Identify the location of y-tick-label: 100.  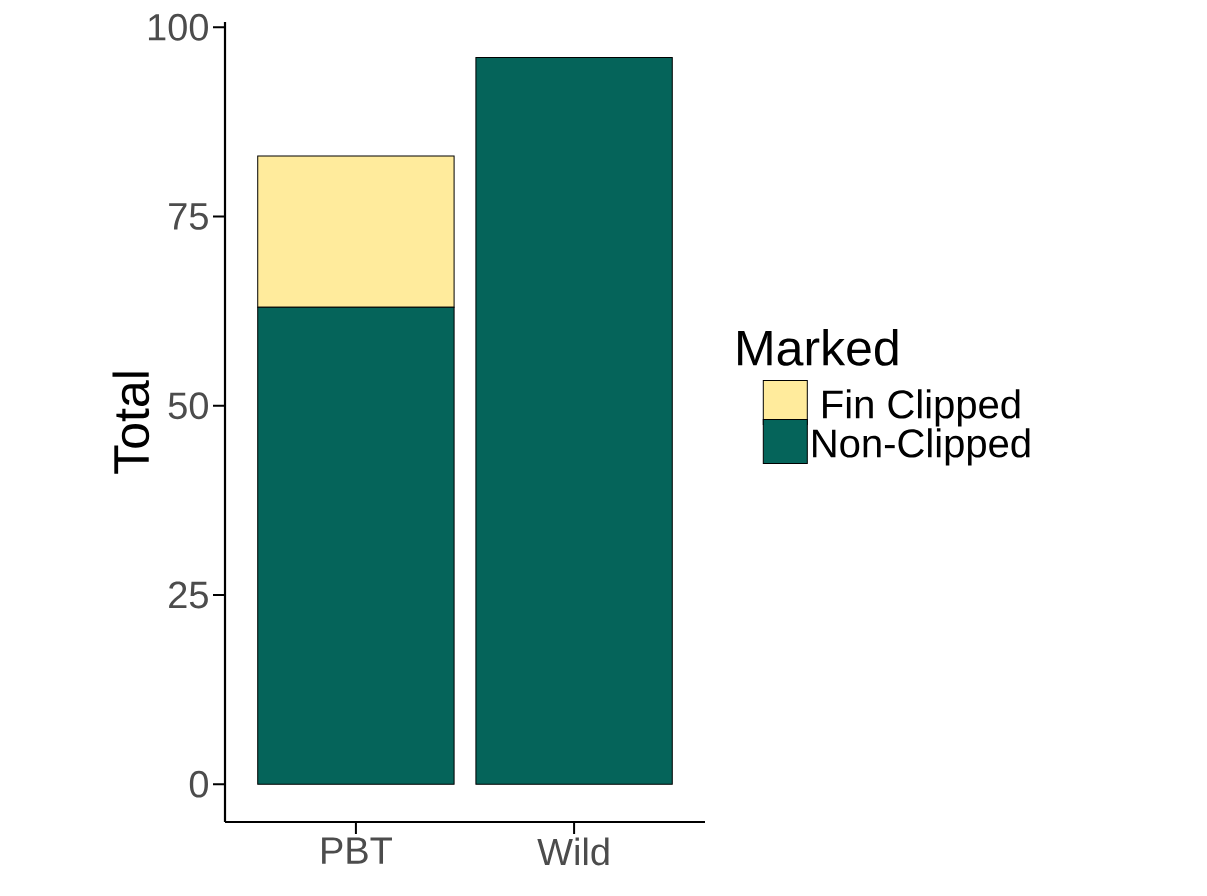
(178, 27).